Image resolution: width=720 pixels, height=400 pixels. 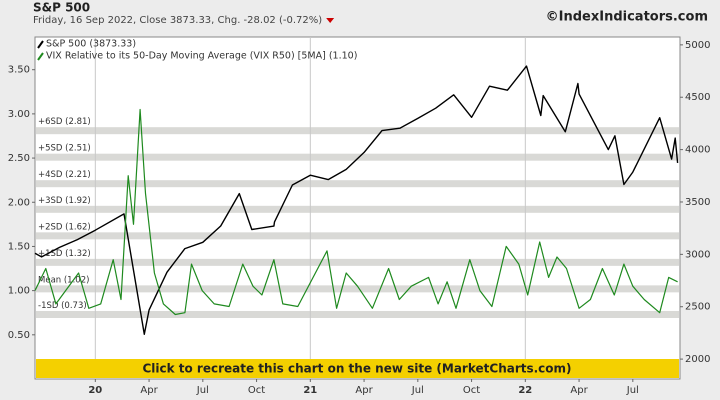 I want to click on y2-tick-label: 4500, so click(x=697, y=97).